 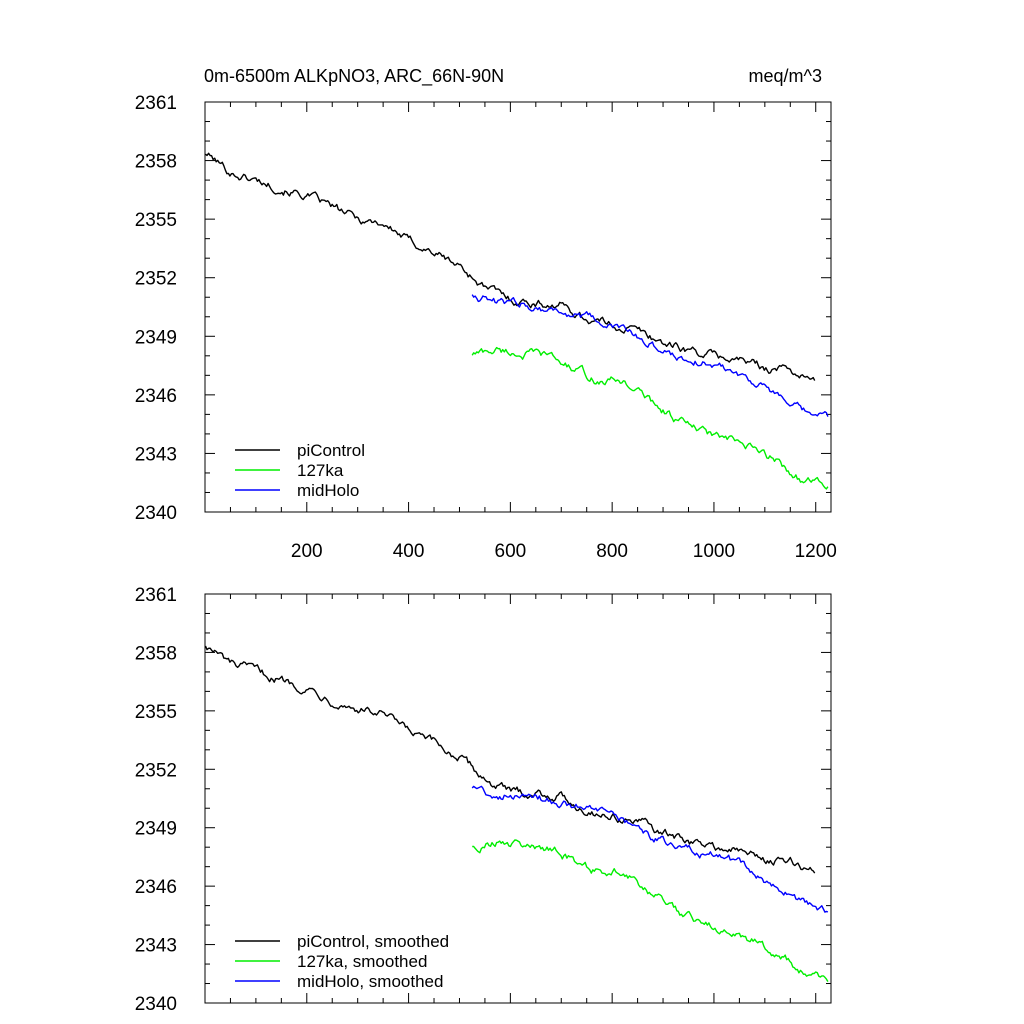 What do you see at coordinates (307, 551) in the screenshot?
I see `x-tick-label: 200` at bounding box center [307, 551].